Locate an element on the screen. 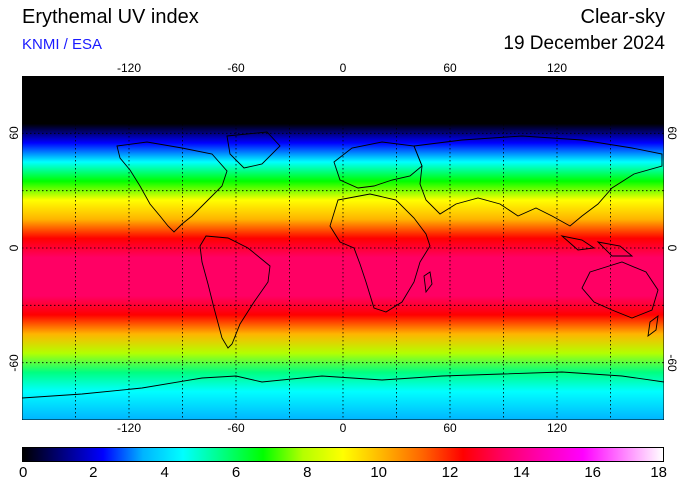  lon-tick-top: 60 is located at coordinates (450, 68).